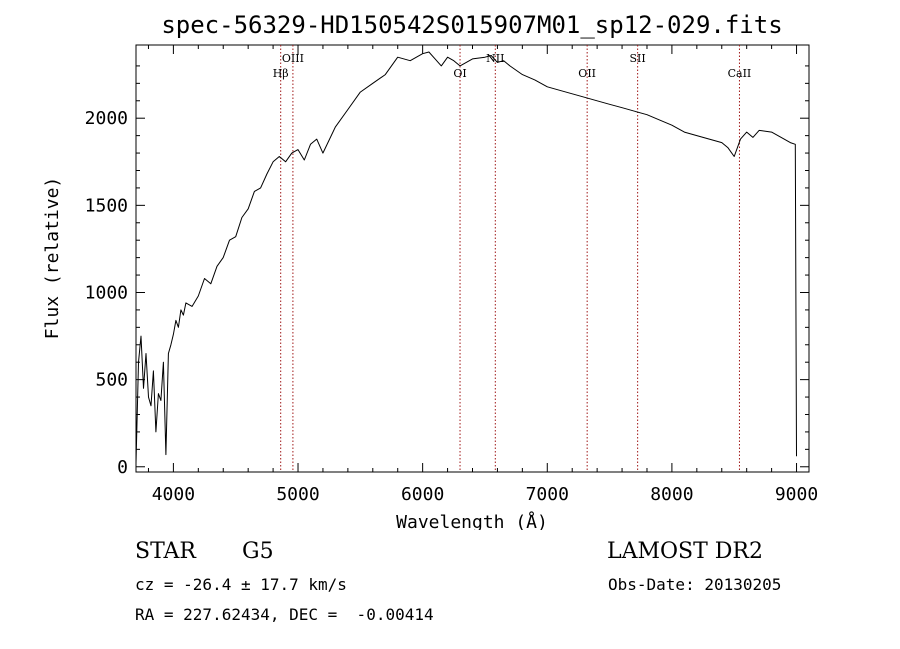  I want to click on object-class: STAR, so click(165, 551).